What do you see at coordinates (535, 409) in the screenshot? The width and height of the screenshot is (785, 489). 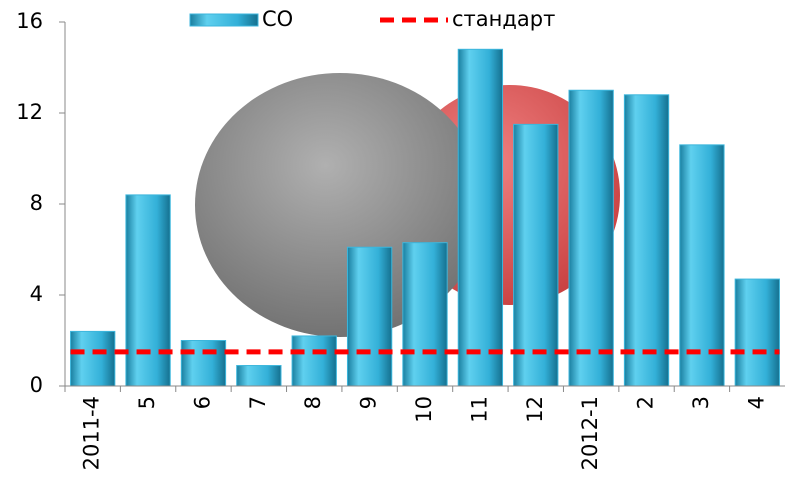 I see `x-tick-label: 12` at bounding box center [535, 409].